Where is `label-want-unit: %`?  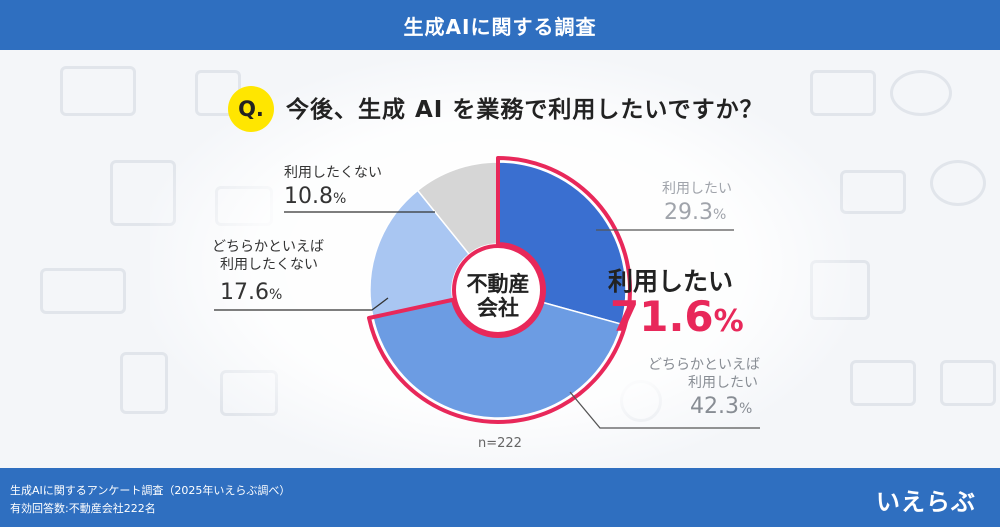
label-want-unit: % is located at coordinates (719, 215).